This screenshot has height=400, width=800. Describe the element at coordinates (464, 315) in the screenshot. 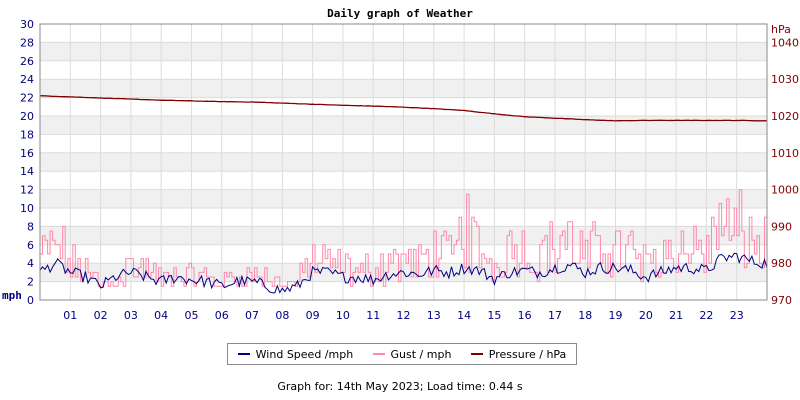

I see `x-tick-label: 14` at that location.